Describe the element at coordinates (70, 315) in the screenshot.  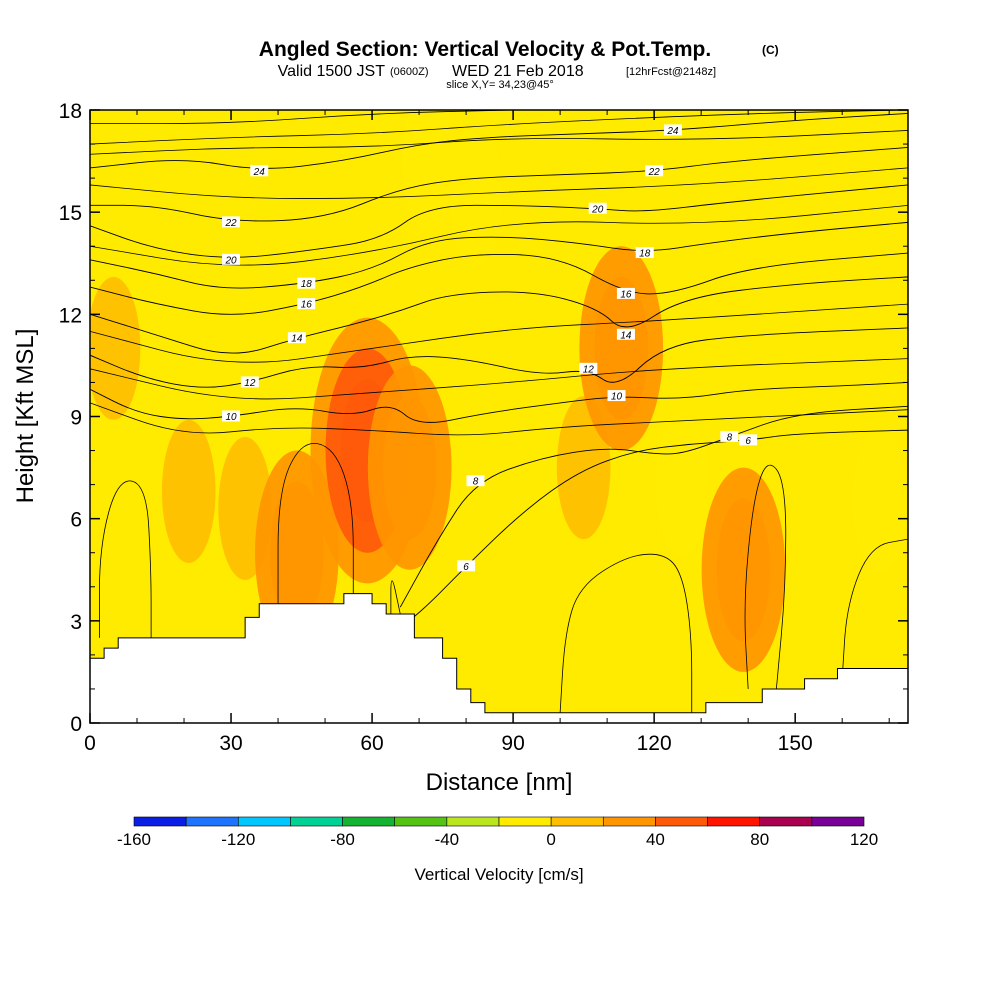
I see `y-tick-label-4: 12` at that location.